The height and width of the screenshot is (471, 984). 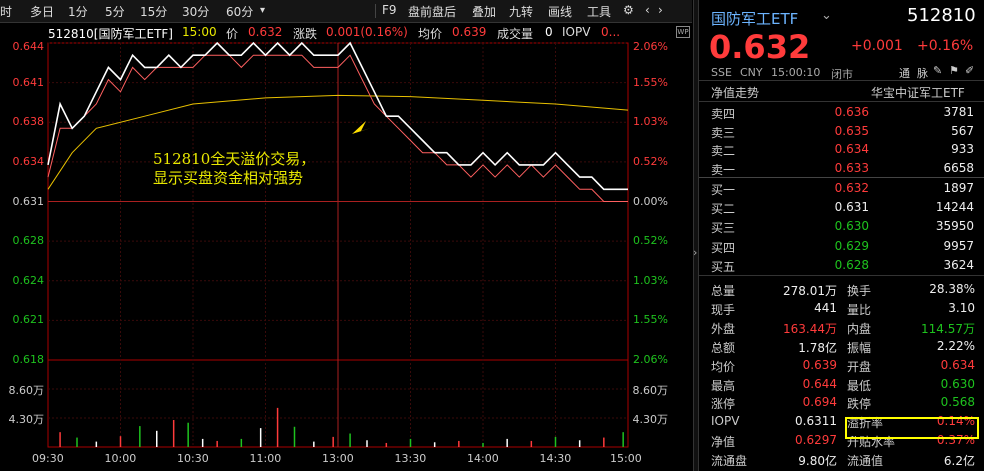 I want to click on annotation-arrow-icon, so click(x=361, y=127).